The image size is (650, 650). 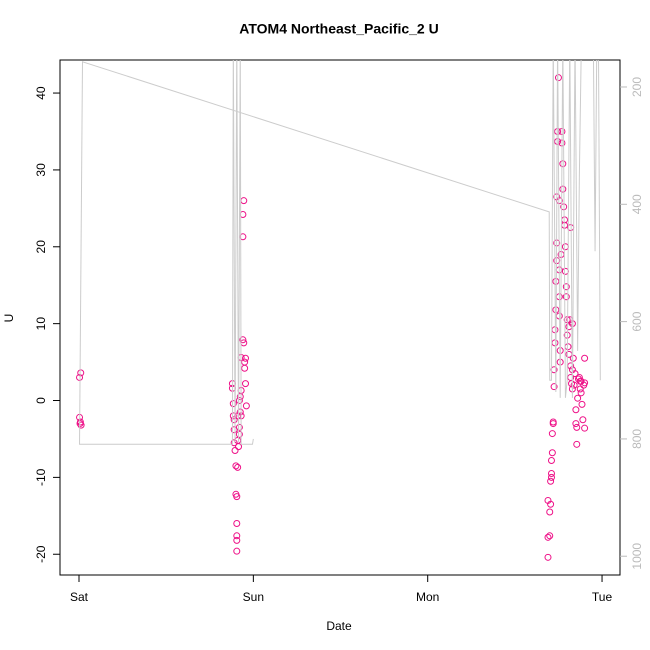 What do you see at coordinates (41, 170) in the screenshot?
I see `y-tick-label: 30` at bounding box center [41, 170].